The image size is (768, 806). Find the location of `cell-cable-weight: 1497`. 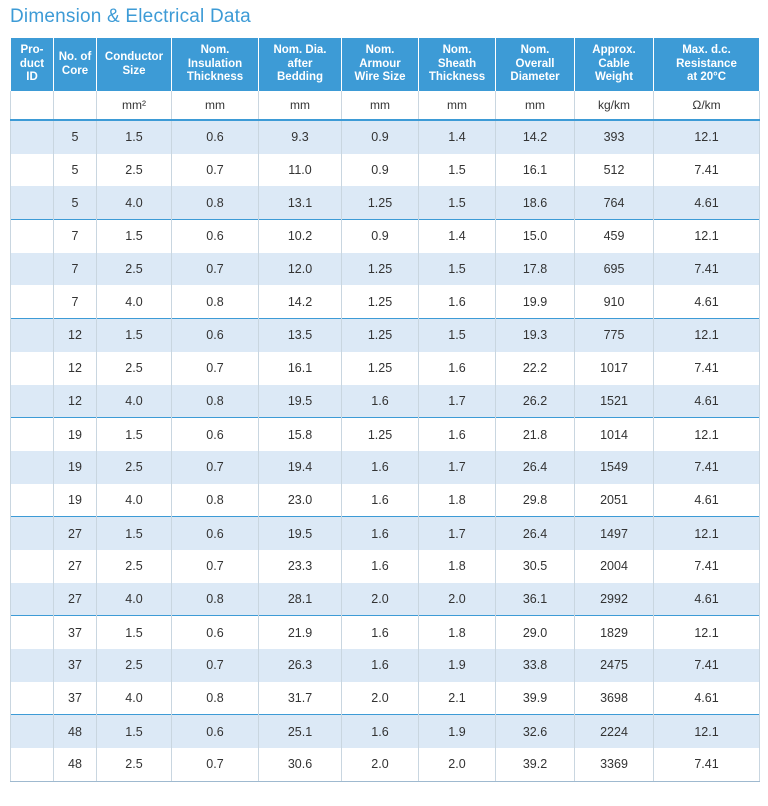

cell-cable-weight: 1497 is located at coordinates (614, 533).